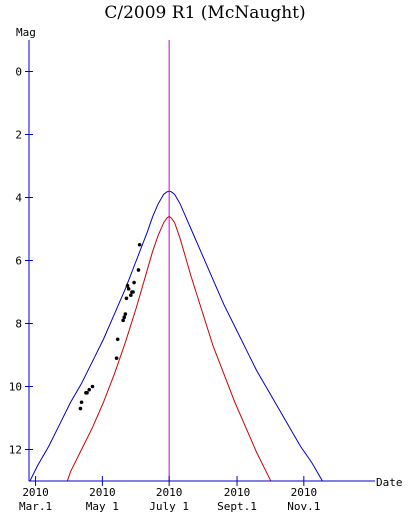 The width and height of the screenshot is (411, 519). I want to click on y-axis-label: Mag, so click(26, 32).